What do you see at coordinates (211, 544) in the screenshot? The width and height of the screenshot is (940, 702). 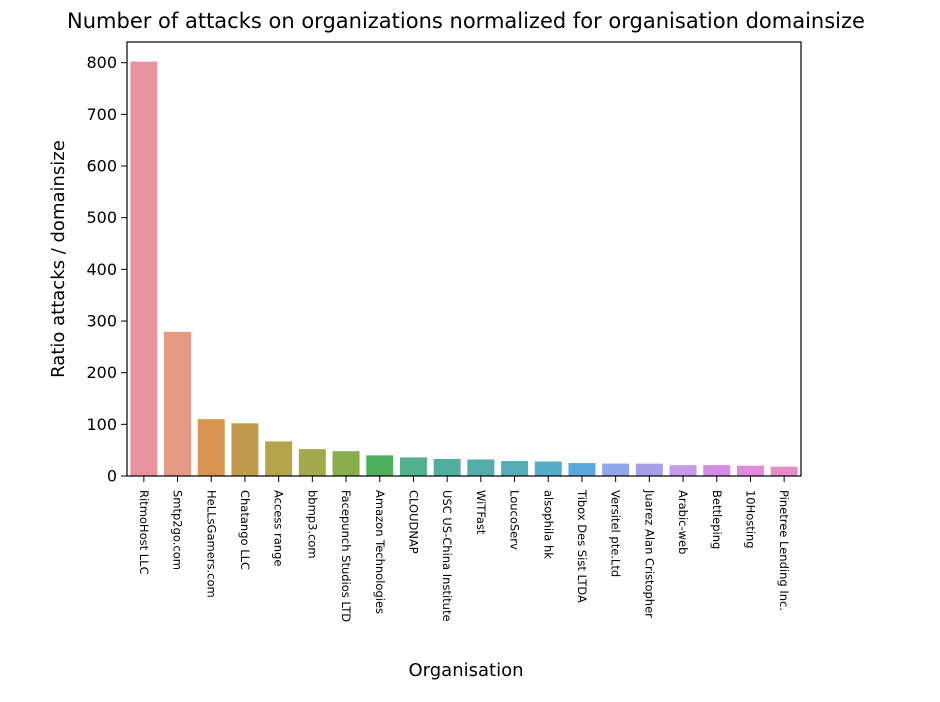 I see `x-tick-label-2: HeLLsGamers.com` at bounding box center [211, 544].